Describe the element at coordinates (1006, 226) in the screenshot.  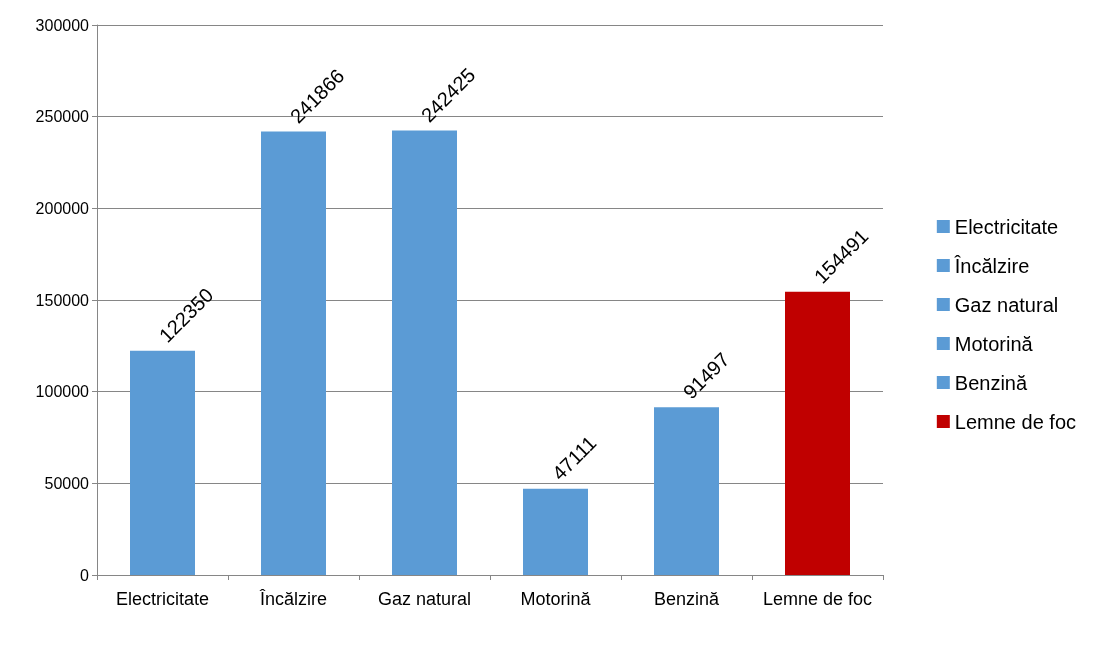
I see `legend-label: Electricitate` at that location.